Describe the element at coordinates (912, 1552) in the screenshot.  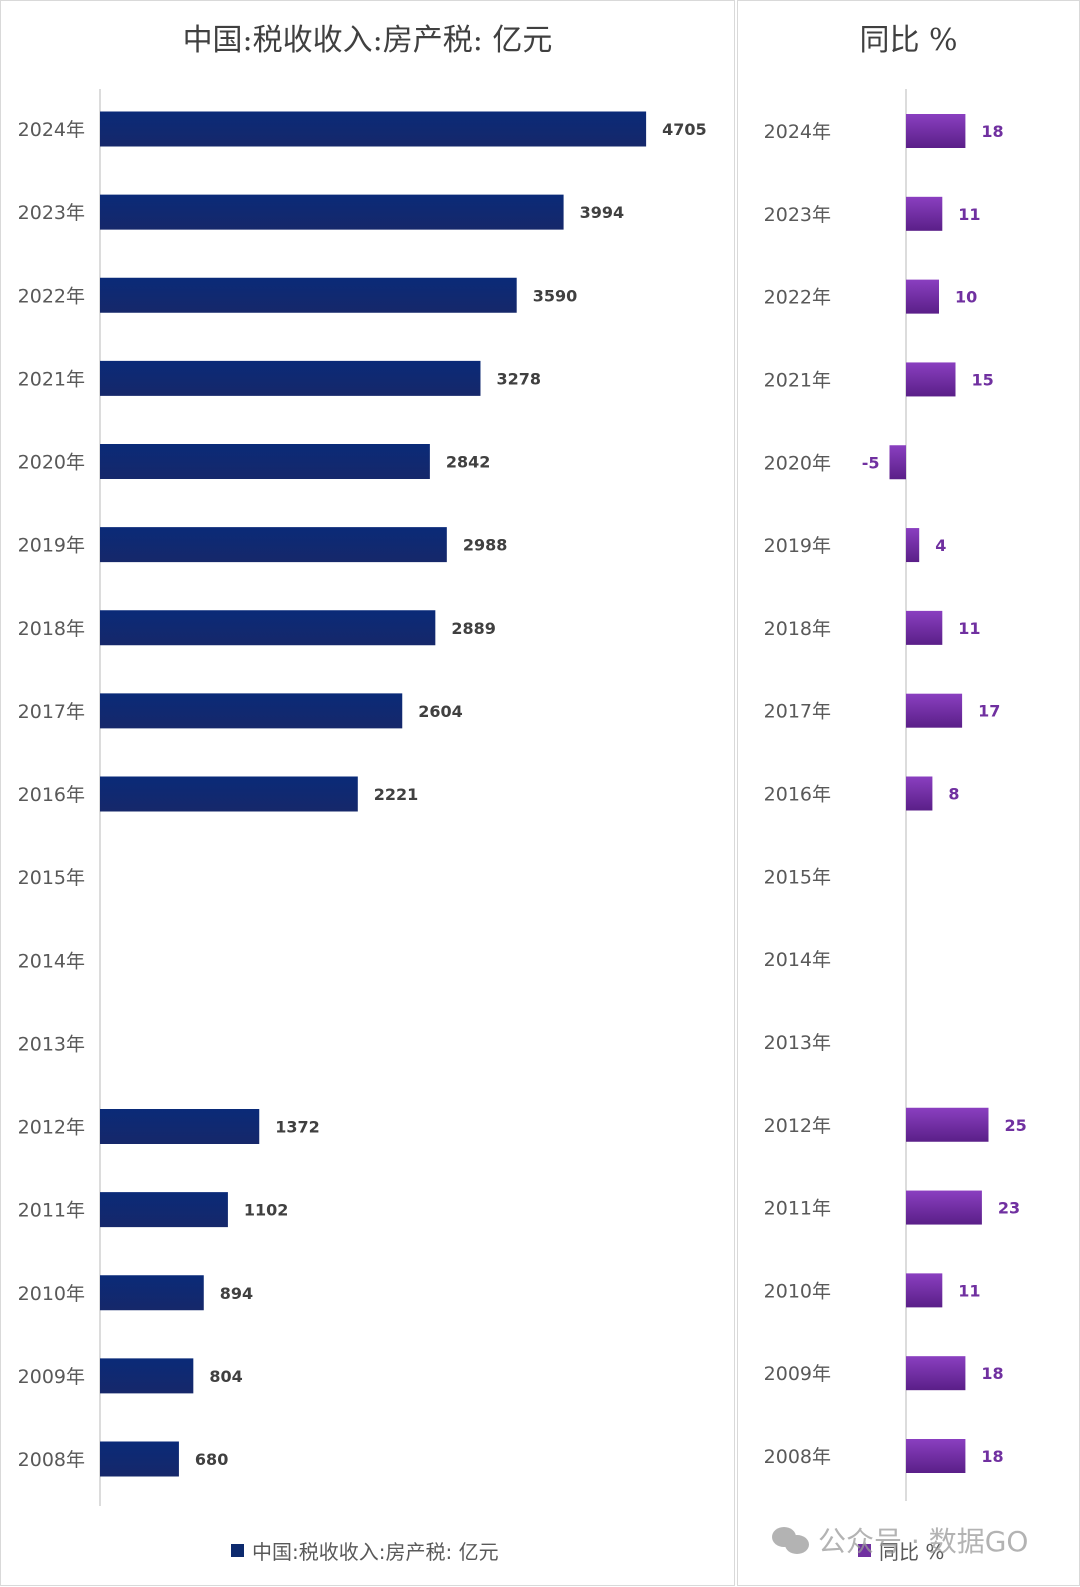
I see `right-legend-label: 同比 %` at that location.